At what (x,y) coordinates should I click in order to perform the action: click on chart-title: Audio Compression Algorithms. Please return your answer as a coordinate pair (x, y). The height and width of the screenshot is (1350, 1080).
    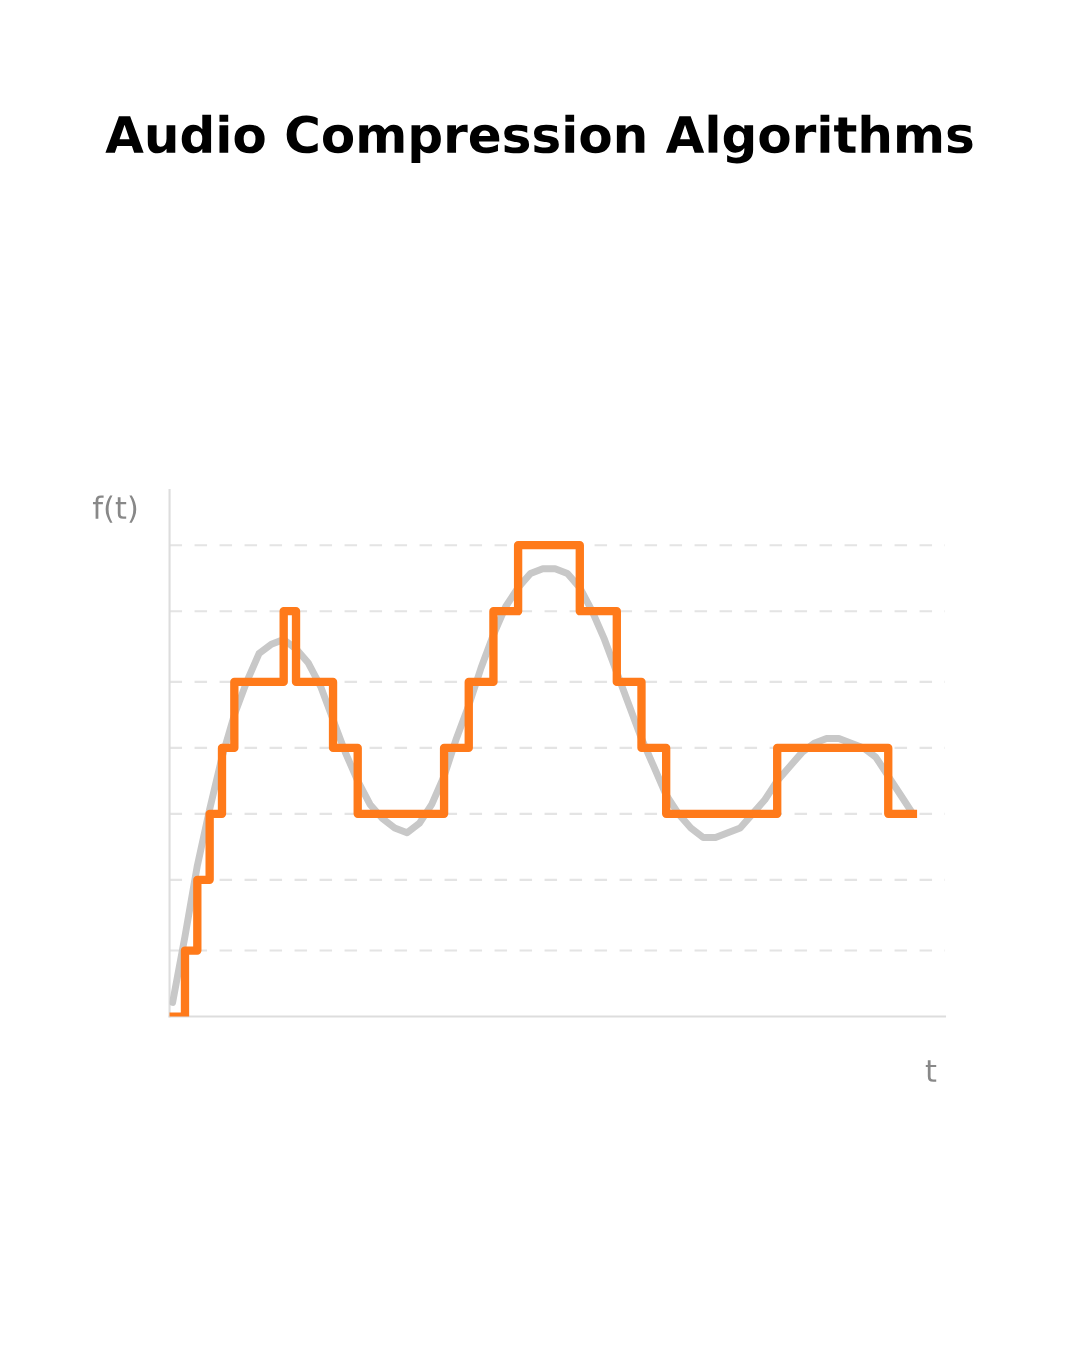
    Looking at the image, I should click on (539, 139).